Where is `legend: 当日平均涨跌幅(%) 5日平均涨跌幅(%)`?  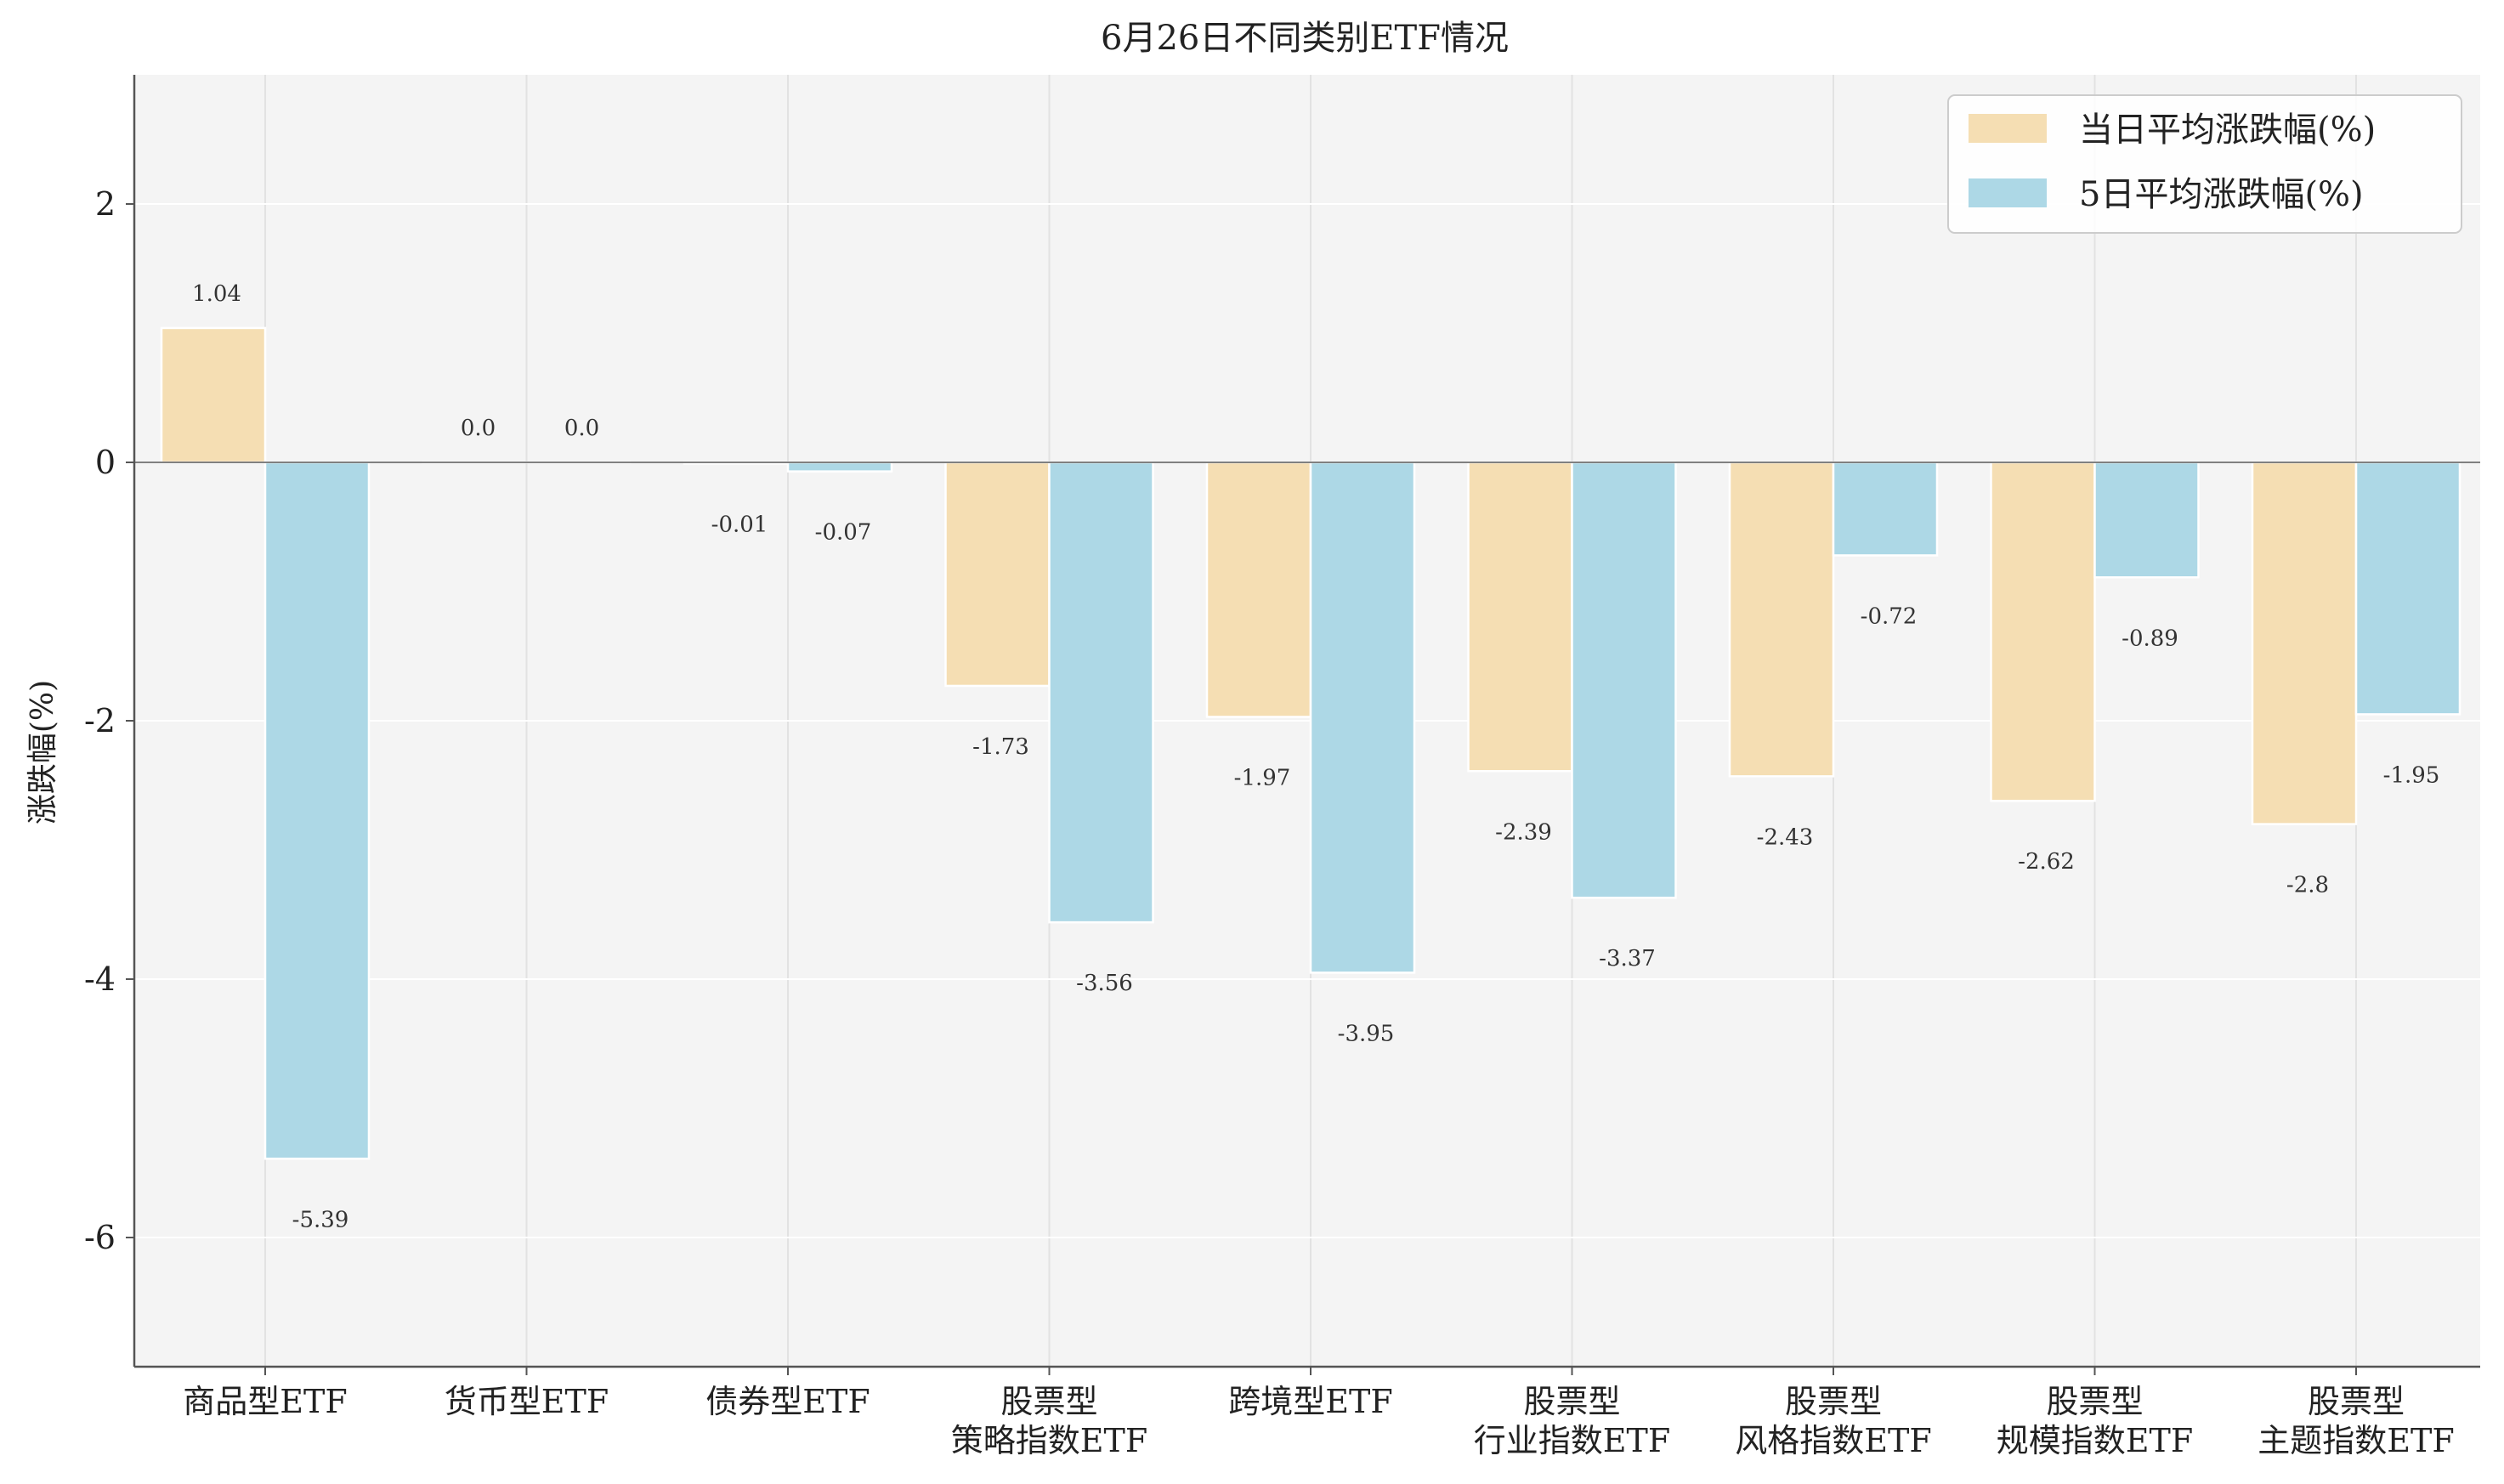
legend: 当日平均涨跌幅(%) 5日平均涨跌幅(%) is located at coordinates (2204, 164).